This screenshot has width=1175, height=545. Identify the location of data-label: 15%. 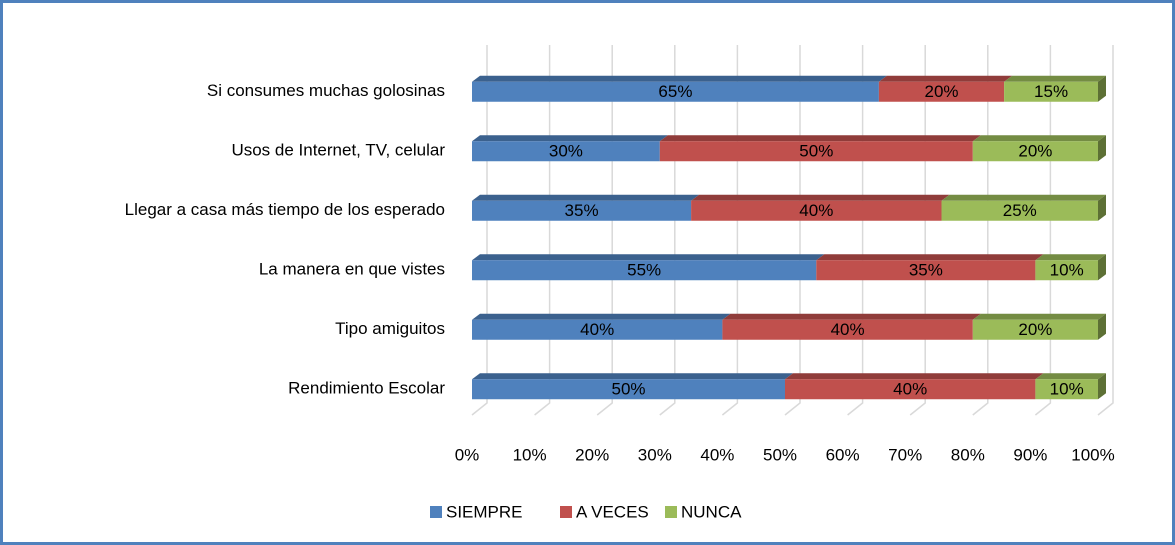
(1051, 91).